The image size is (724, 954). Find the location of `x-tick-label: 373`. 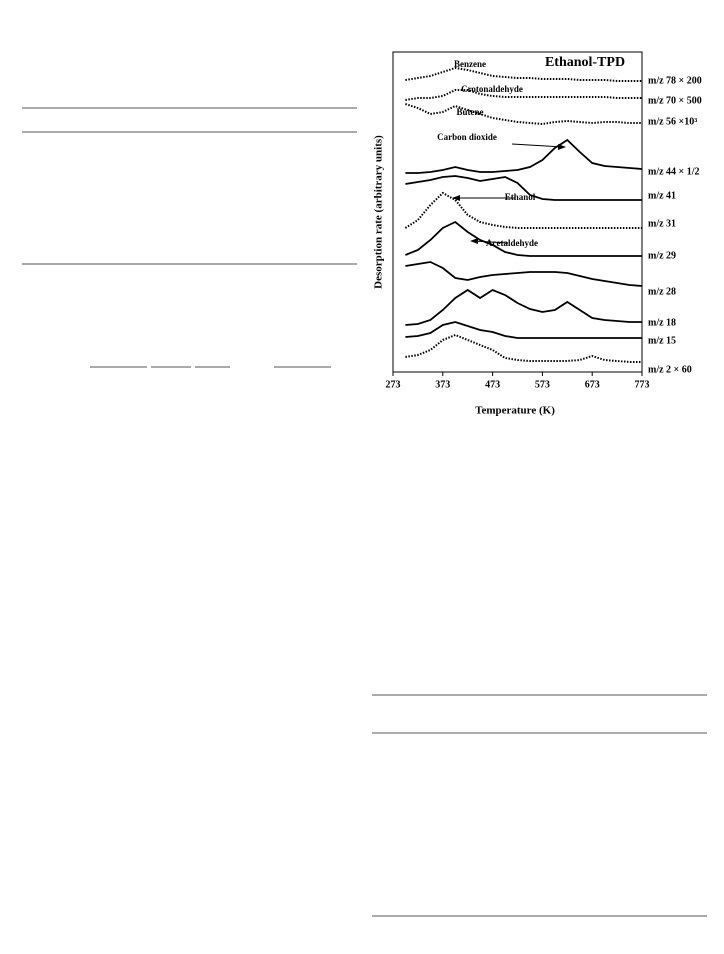

x-tick-label: 373 is located at coordinates (442, 384).